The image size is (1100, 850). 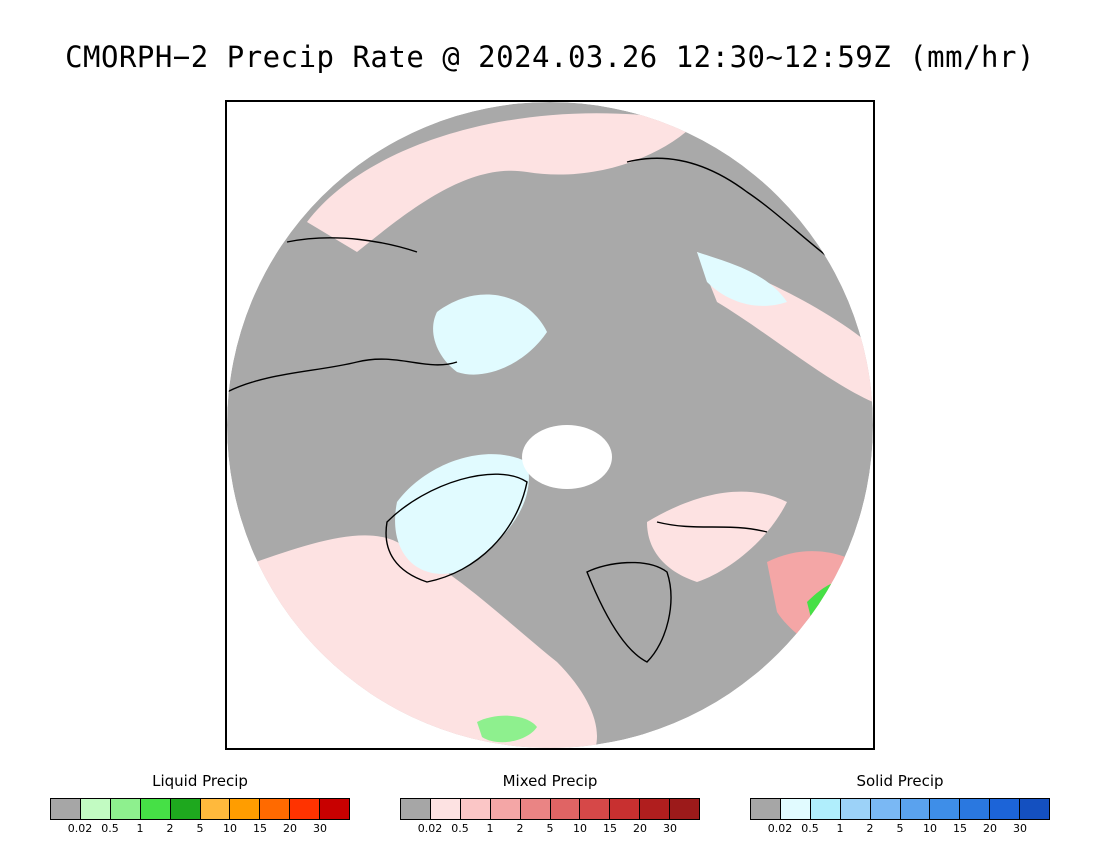 What do you see at coordinates (507, 729) in the screenshot?
I see `liquid-precip-light-area` at bounding box center [507, 729].